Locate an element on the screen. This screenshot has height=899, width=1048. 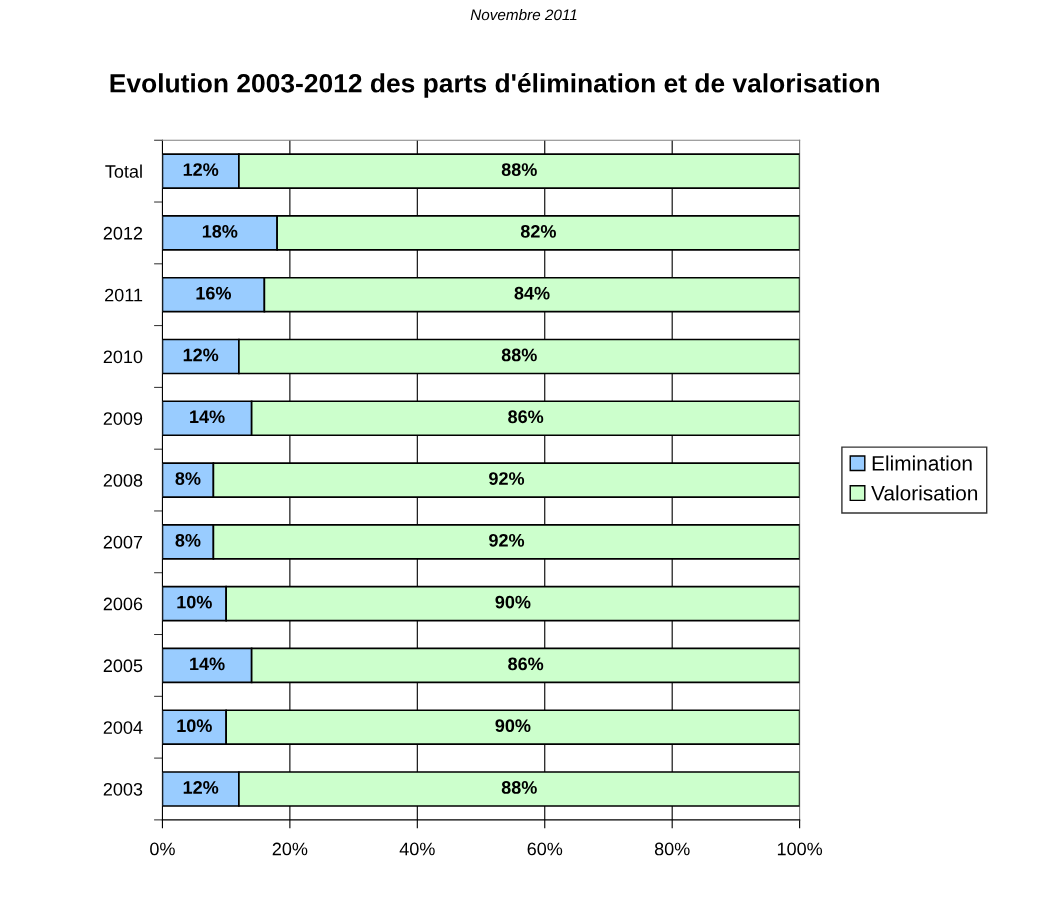
text: Novembre 2011 is located at coordinates (523, 14).